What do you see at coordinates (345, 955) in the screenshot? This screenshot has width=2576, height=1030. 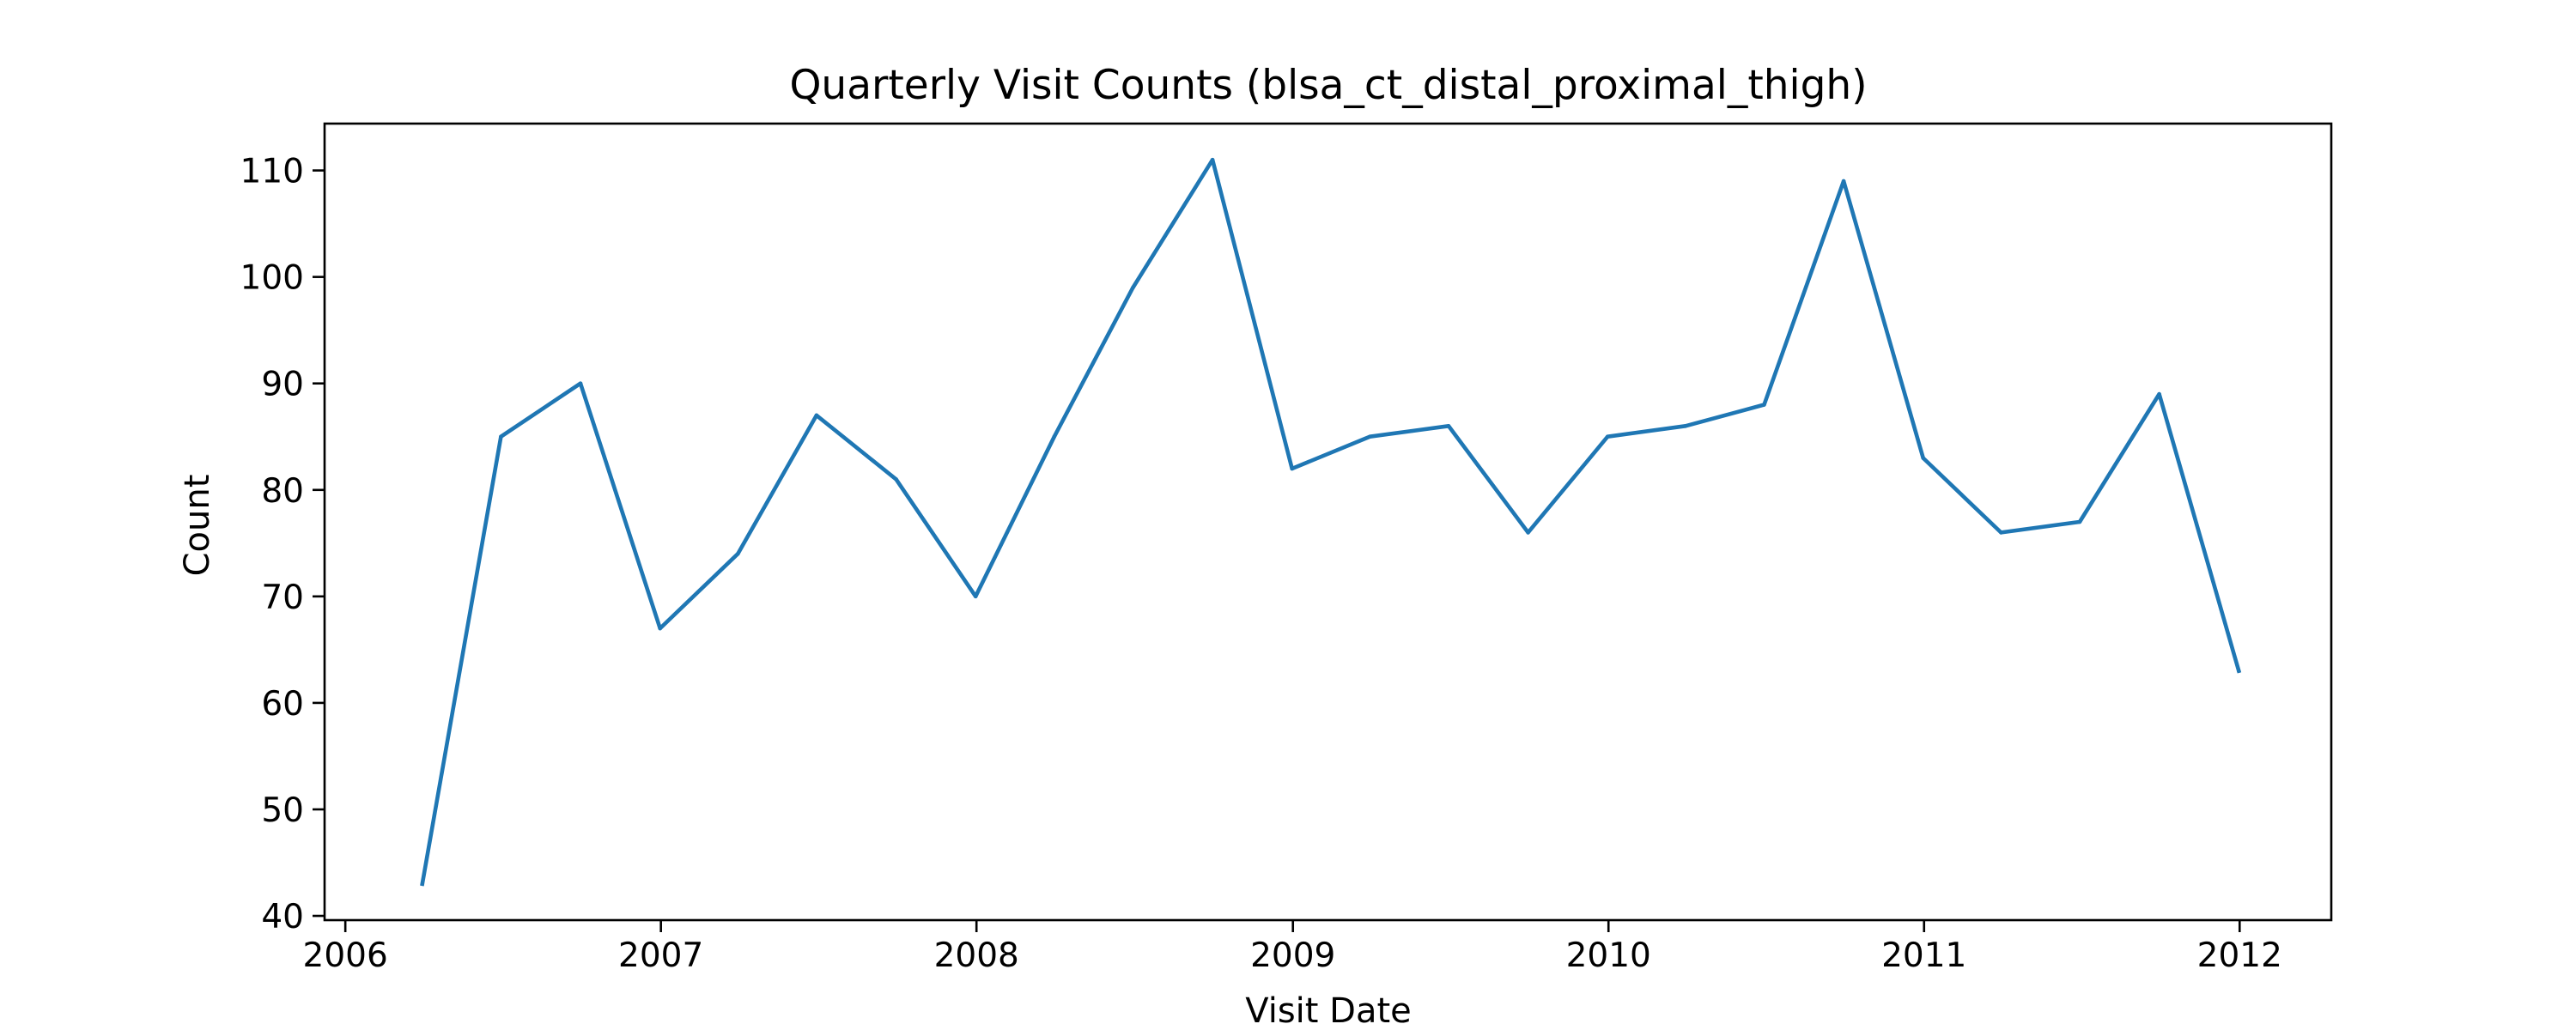 I see `x-tick-label: 2006` at bounding box center [345, 955].